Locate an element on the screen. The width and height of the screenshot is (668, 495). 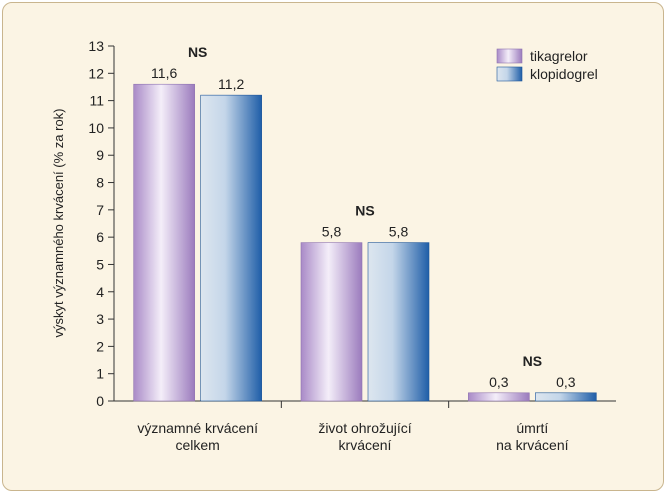
y-tick-label: 12 is located at coordinates (96, 73).